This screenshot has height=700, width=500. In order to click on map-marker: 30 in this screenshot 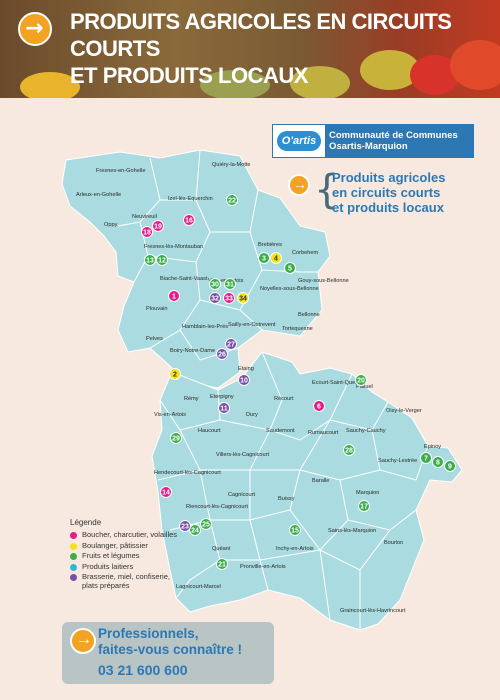, I will do `click(215, 284)`.